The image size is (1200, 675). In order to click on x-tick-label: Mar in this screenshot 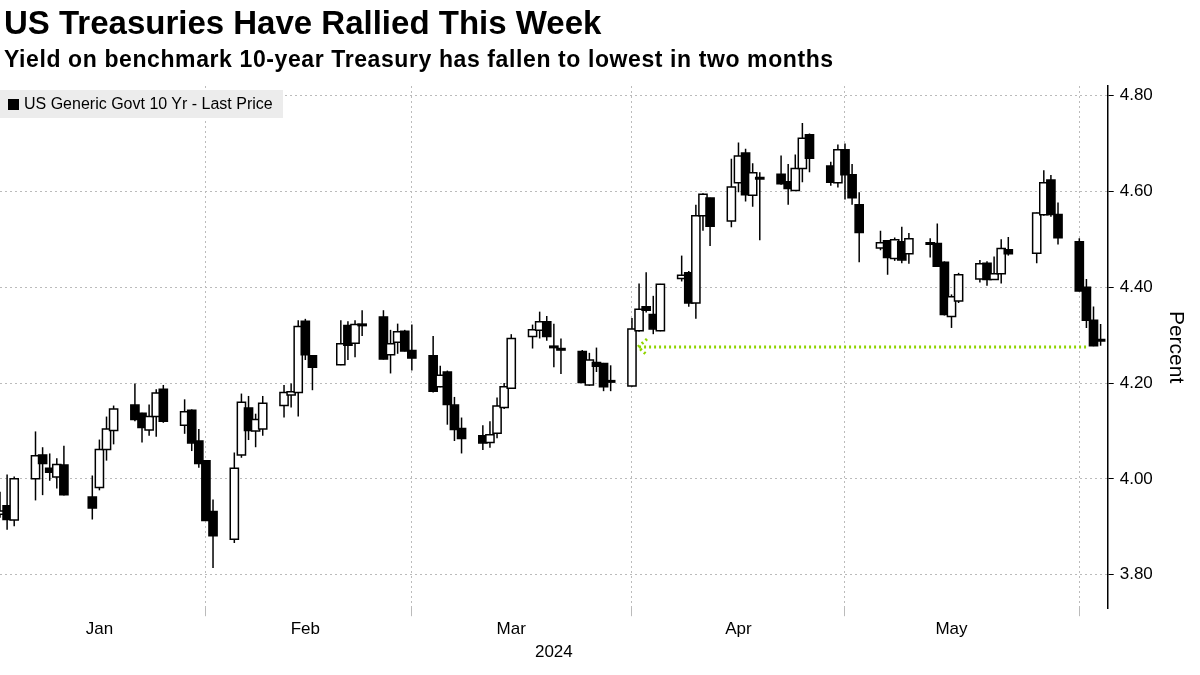, I will do `click(511, 629)`.